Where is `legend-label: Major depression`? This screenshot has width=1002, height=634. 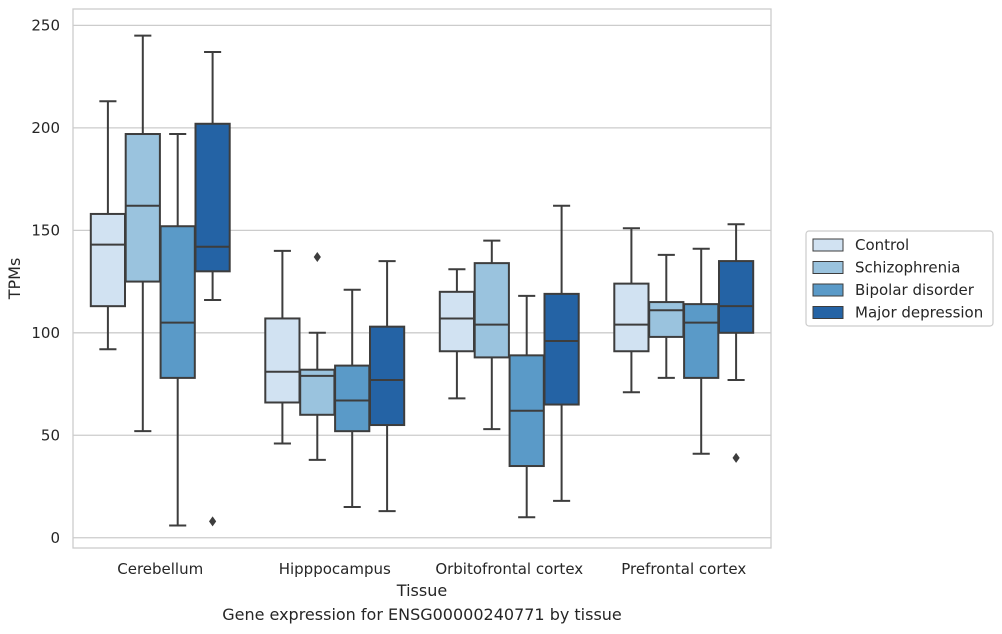 legend-label: Major depression is located at coordinates (919, 313).